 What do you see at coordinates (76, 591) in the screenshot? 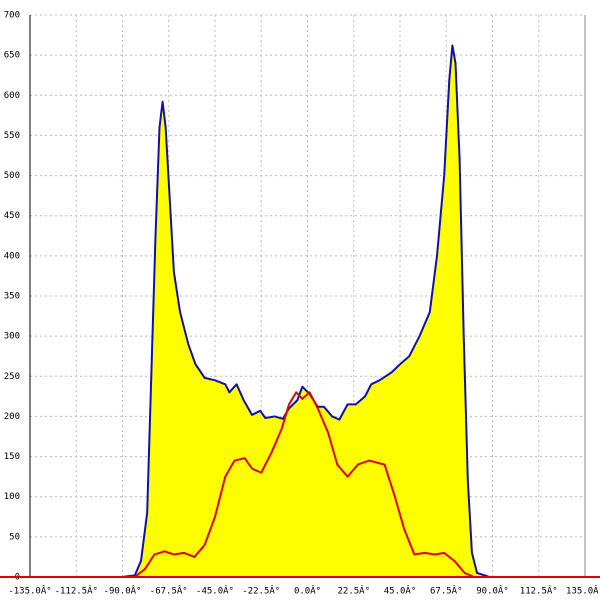
I see `x-tick-label: -112.5Â°` at bounding box center [76, 591].